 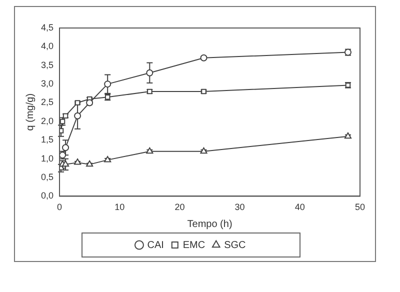 What do you see at coordinates (235, 245) in the screenshot?
I see `legend-label: SGC` at bounding box center [235, 245].